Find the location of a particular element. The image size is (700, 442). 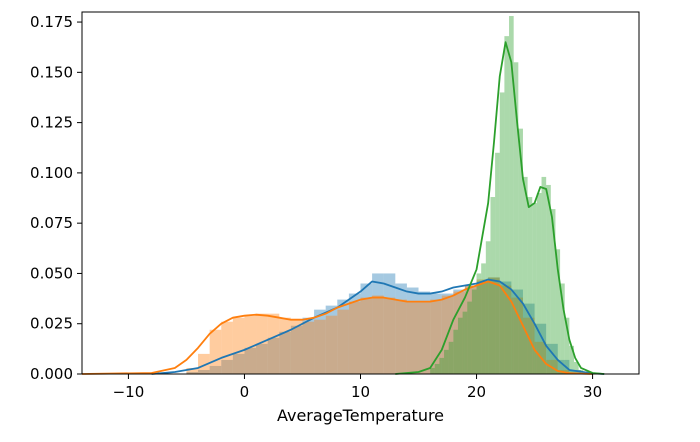

x-axis-label: AverageTemperature is located at coordinates (360, 415).